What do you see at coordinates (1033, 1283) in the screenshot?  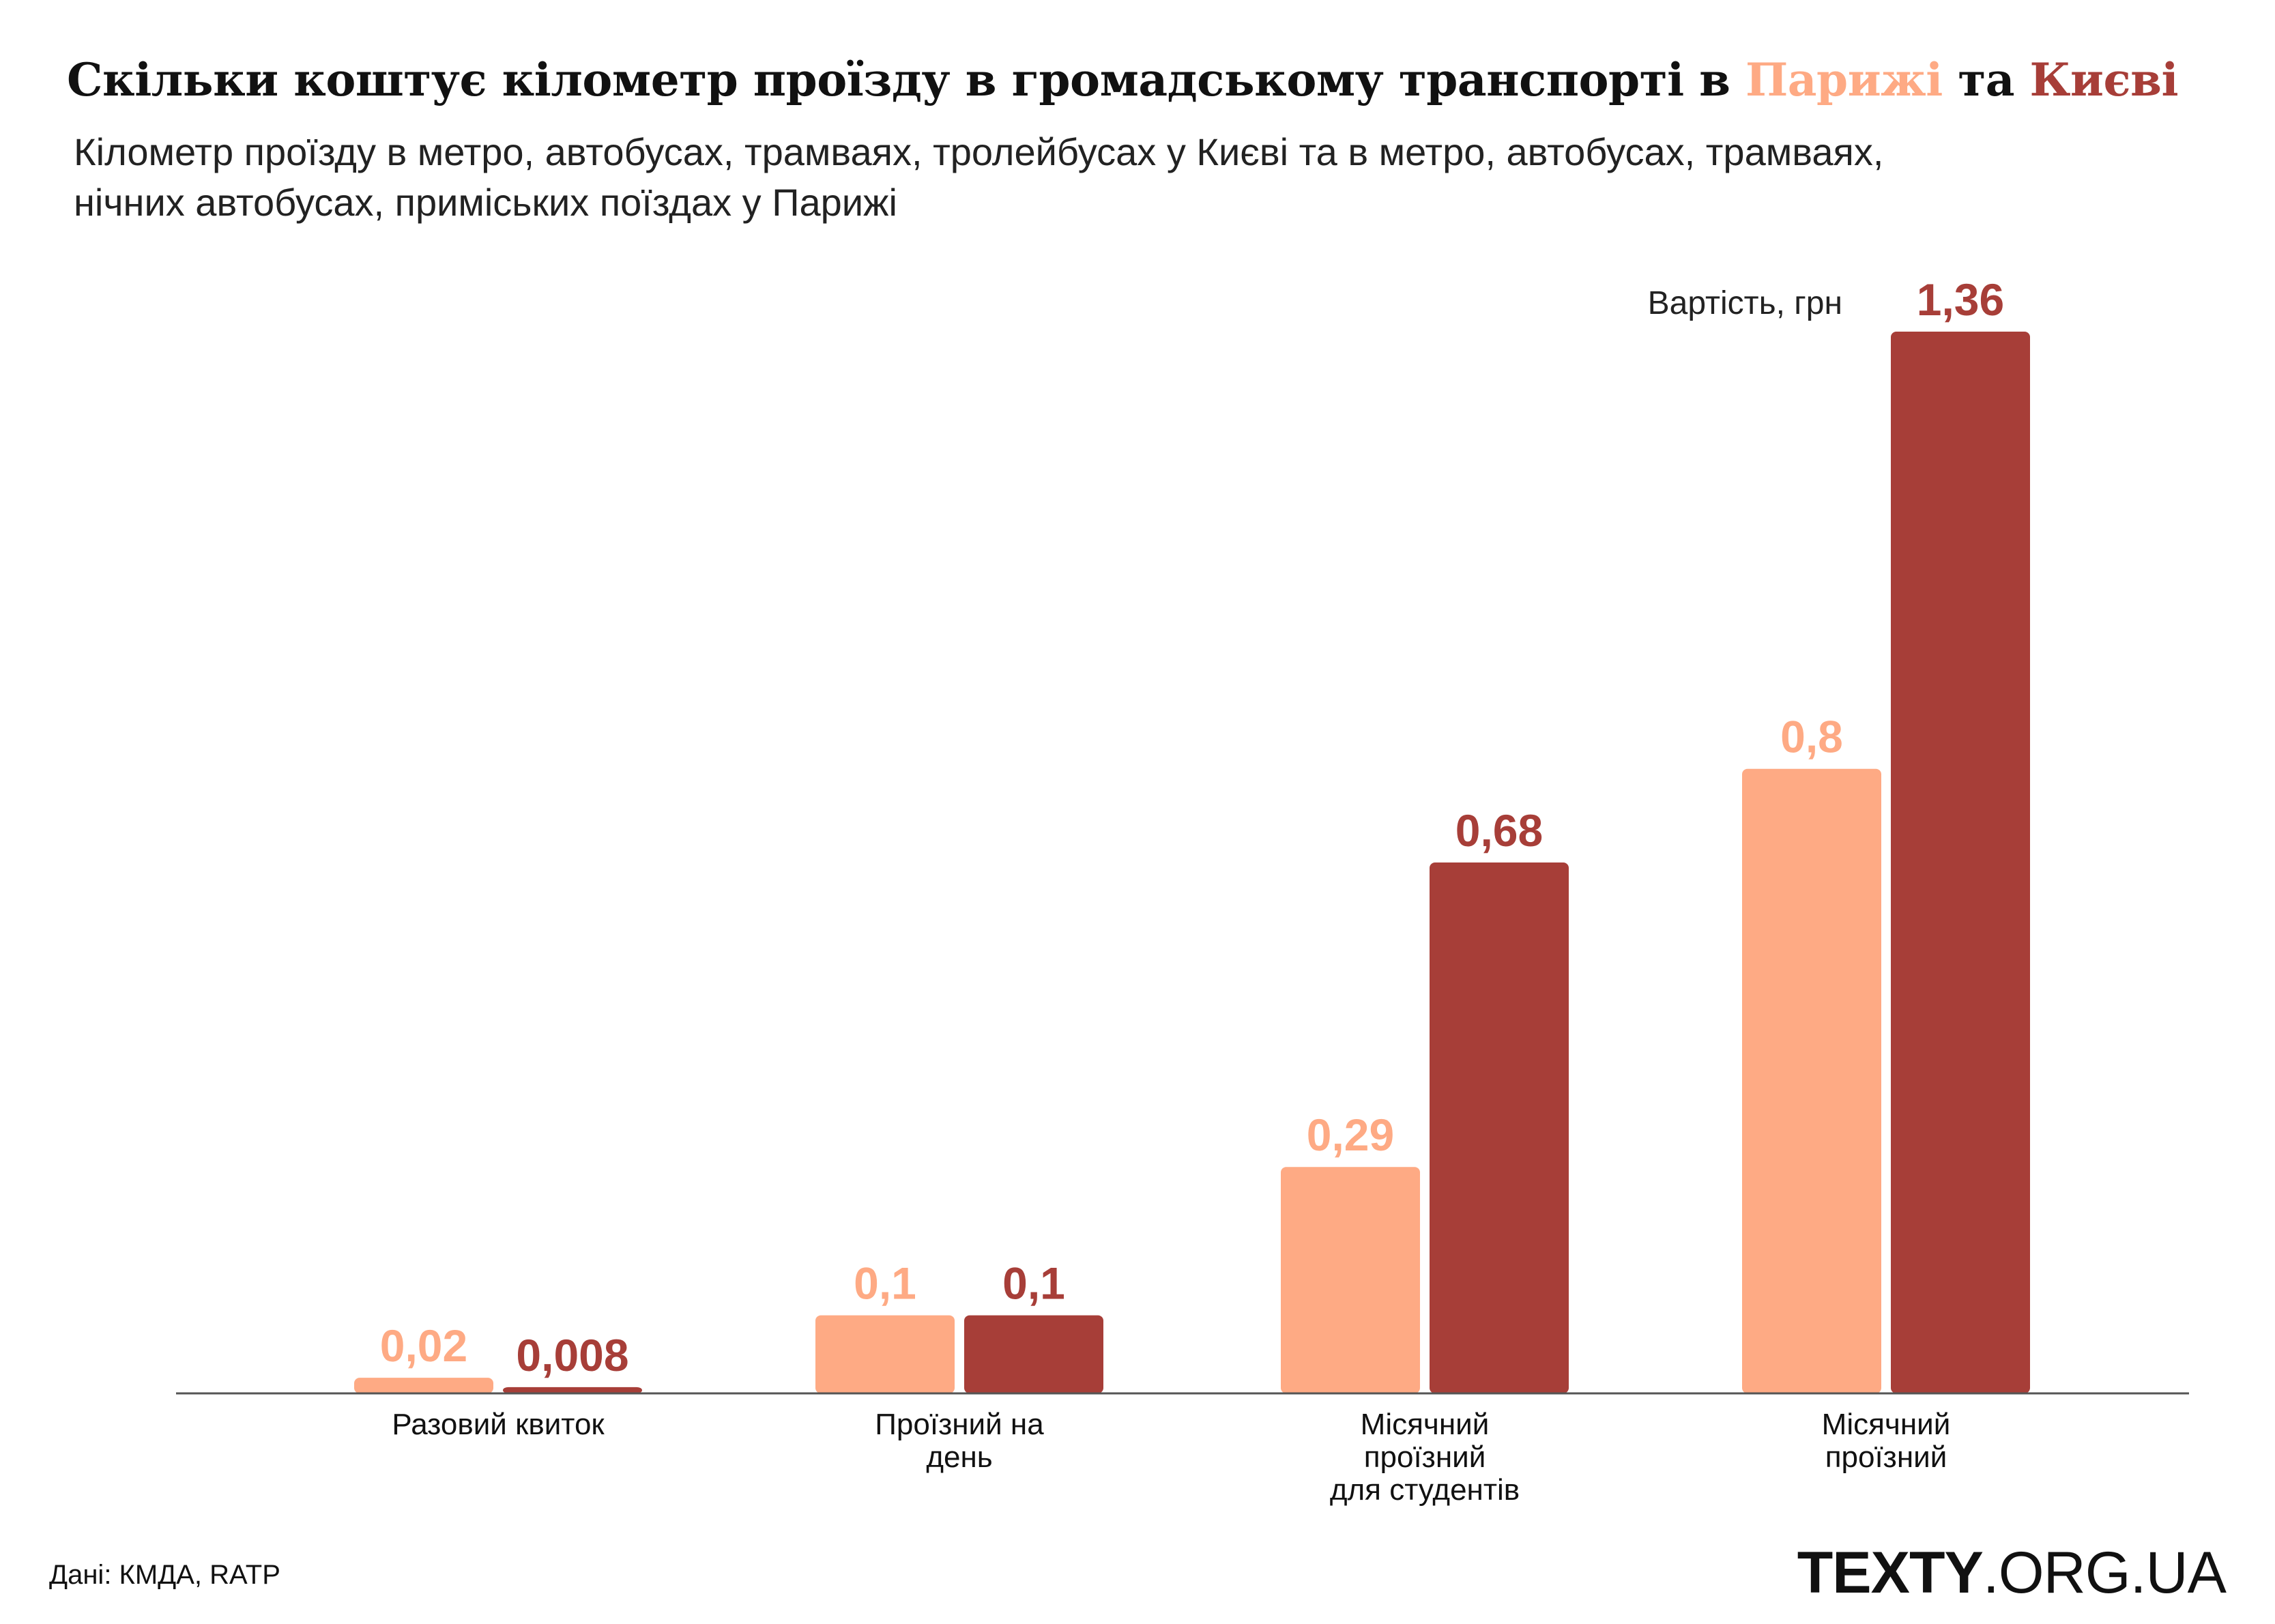 I see `value-label-kyiv-1: 0,1` at bounding box center [1033, 1283].